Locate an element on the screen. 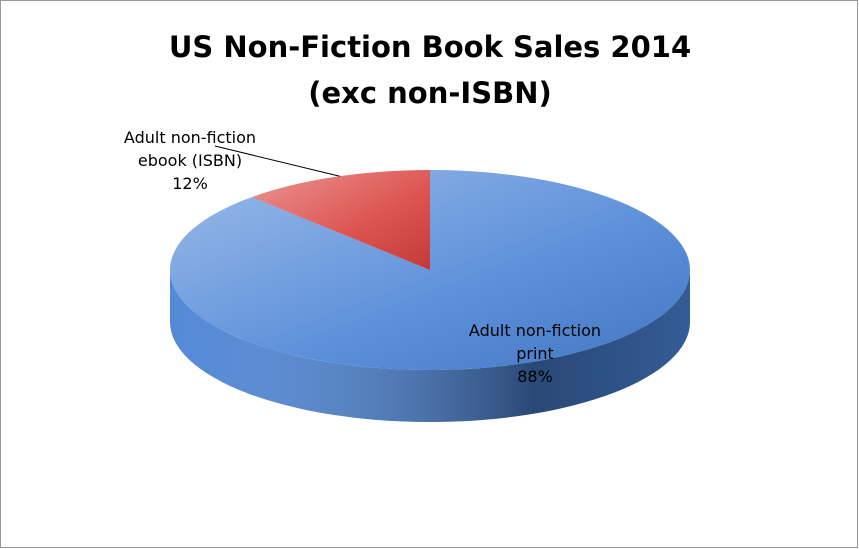  slice-label: Adult non-fiction ebook (ISBN) 12% is located at coordinates (190, 160).